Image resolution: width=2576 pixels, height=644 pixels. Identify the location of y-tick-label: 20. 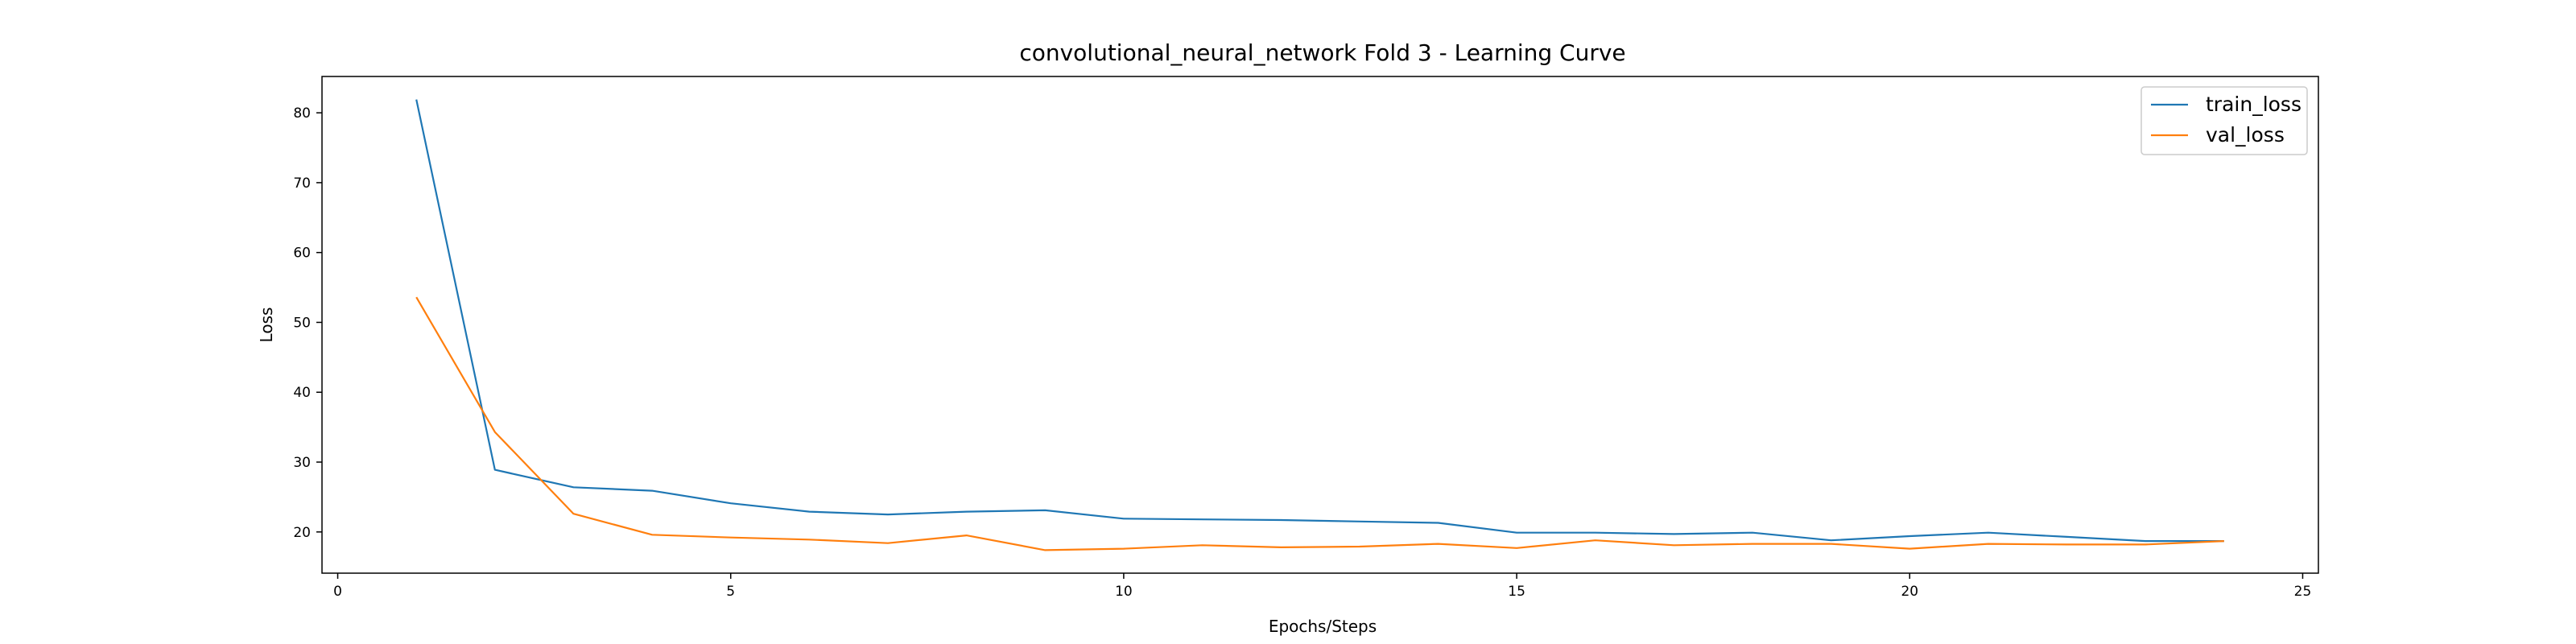
(302, 533).